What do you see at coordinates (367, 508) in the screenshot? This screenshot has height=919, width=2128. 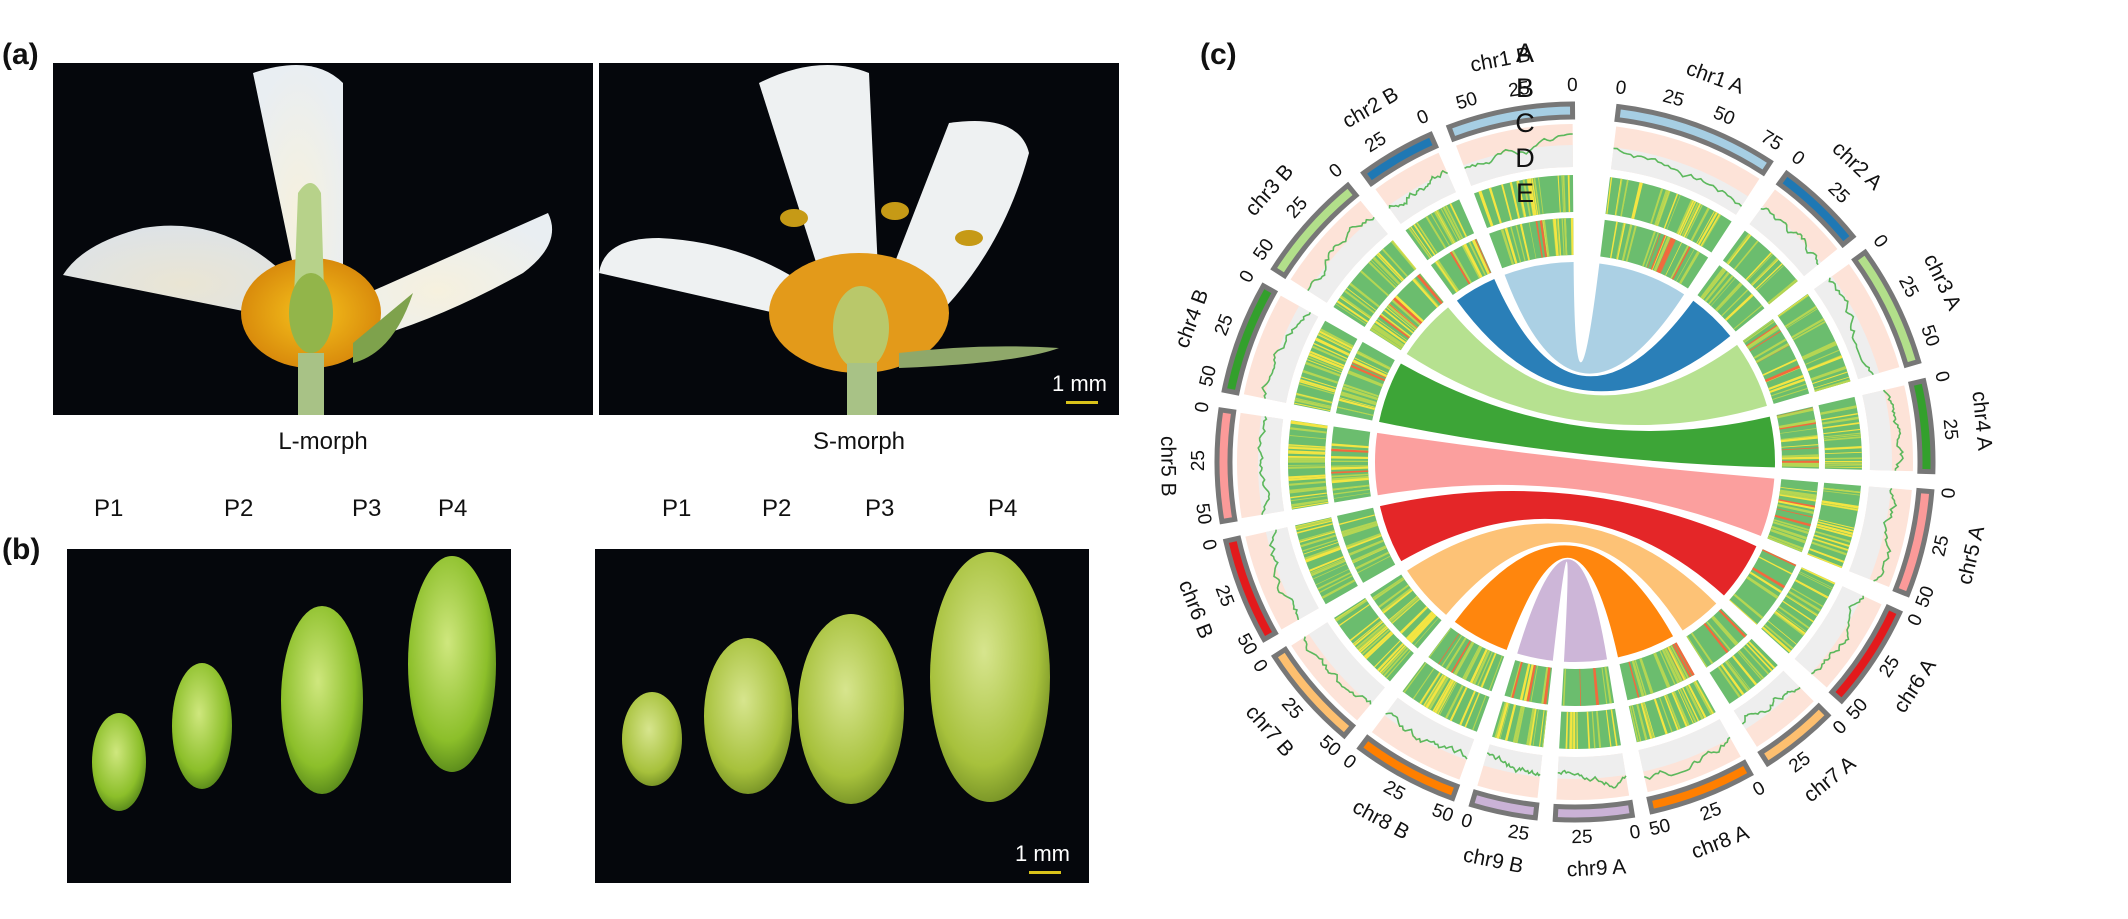 I see `stage-label-left-p3: P3` at bounding box center [367, 508].